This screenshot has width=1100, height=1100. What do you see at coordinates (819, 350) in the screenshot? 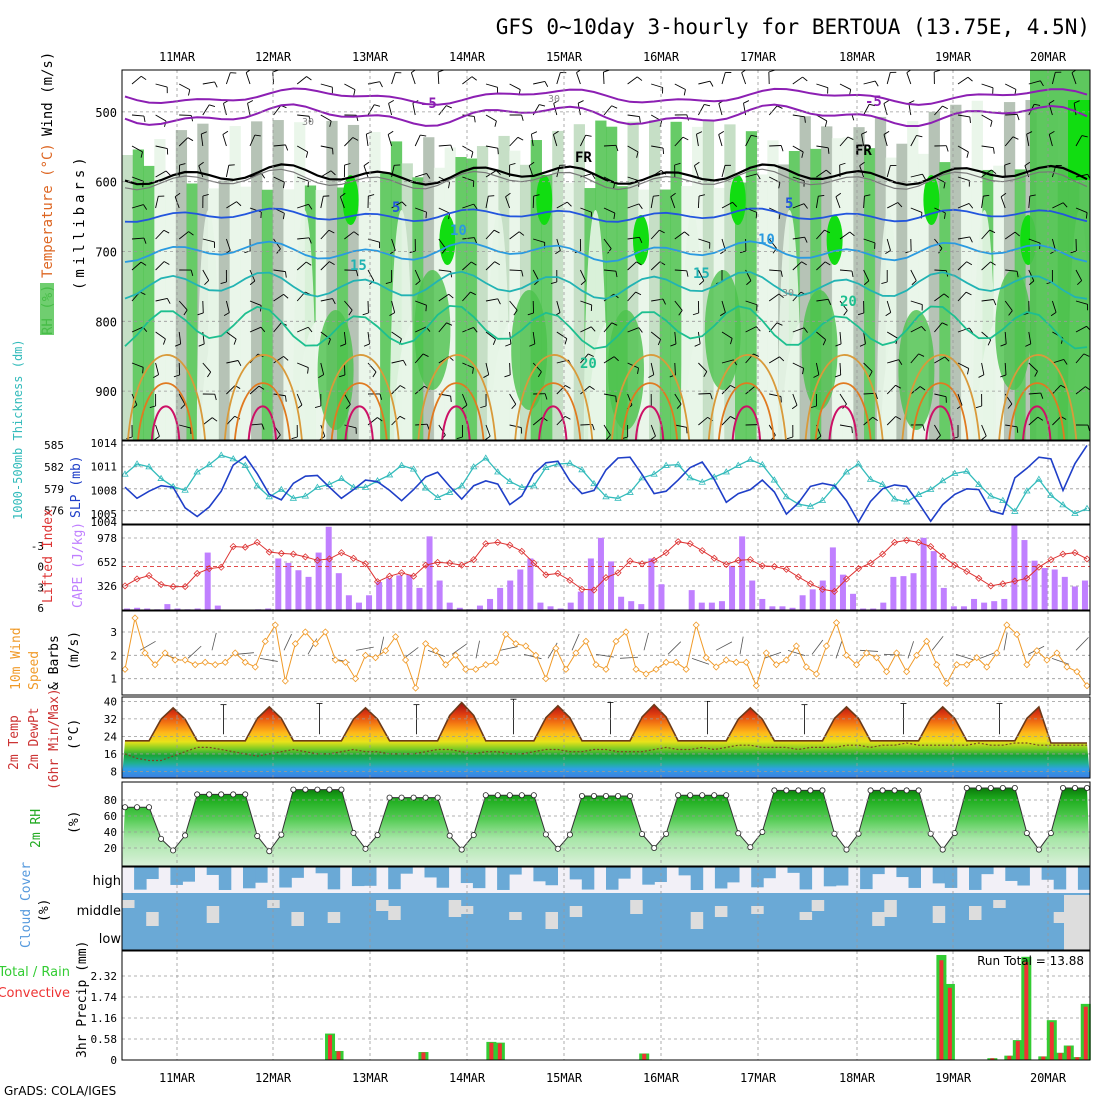
I see `moist-patch` at bounding box center [819, 350].